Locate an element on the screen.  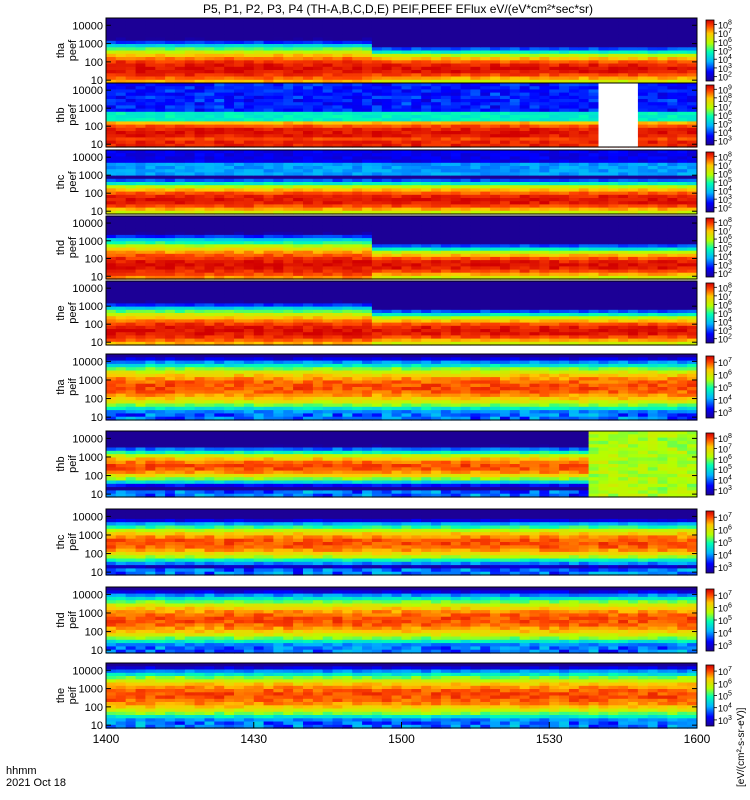
x-tick-label: 1530 is located at coordinates (549, 739).